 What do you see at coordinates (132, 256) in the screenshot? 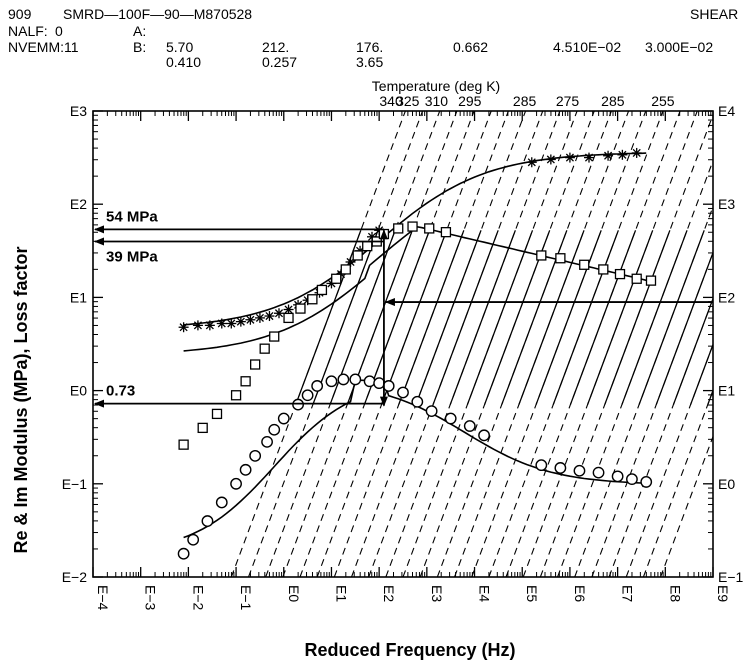
I see `readout-label: 39 MPa` at bounding box center [132, 256].